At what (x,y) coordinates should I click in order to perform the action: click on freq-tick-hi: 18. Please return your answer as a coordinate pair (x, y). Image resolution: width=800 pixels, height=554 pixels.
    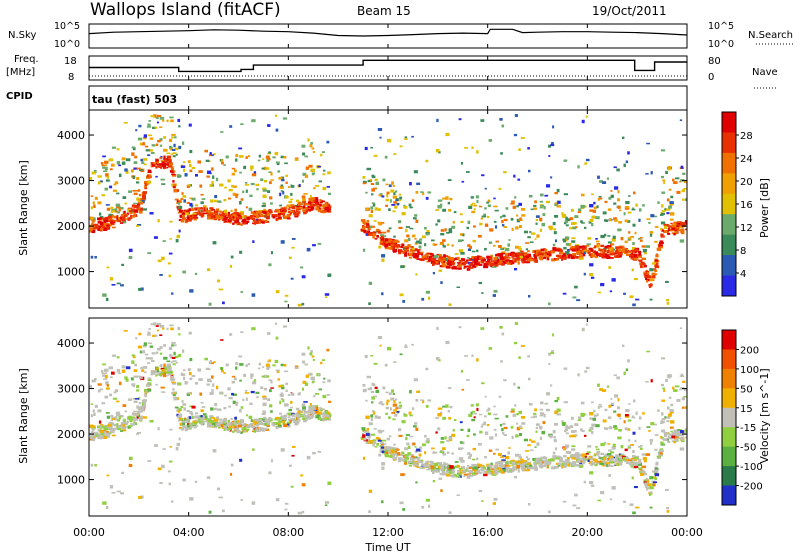
    Looking at the image, I should click on (70, 61).